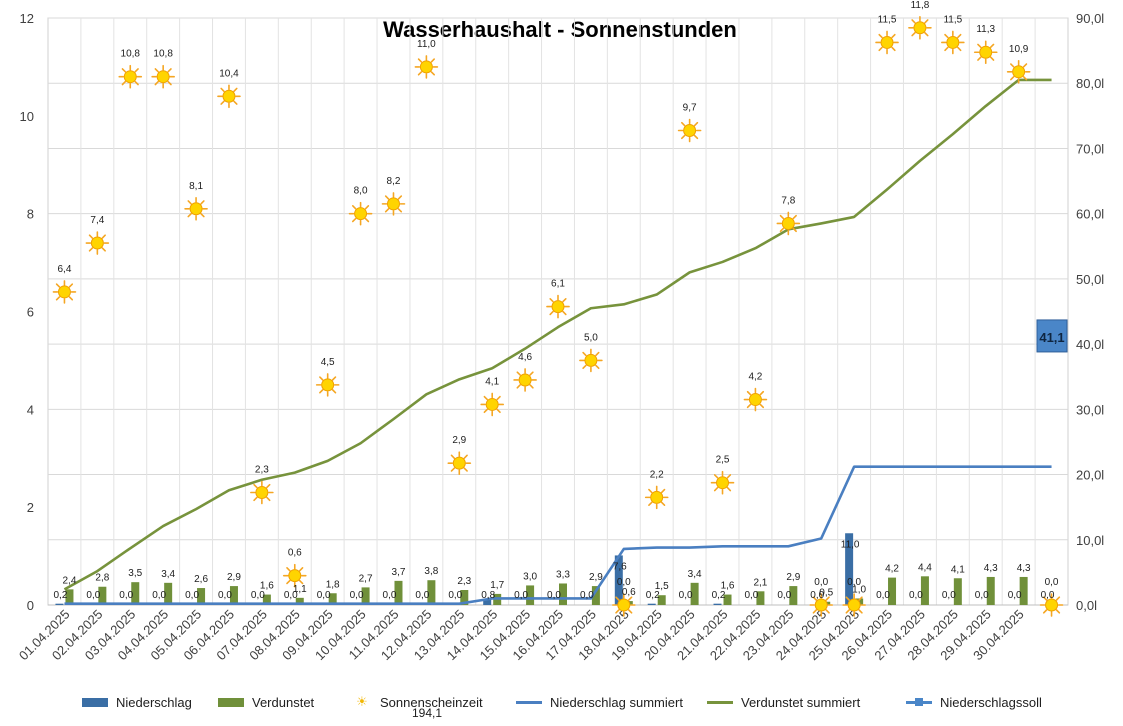 The width and height of the screenshot is (1123, 726). Describe the element at coordinates (366, 578) in the screenshot. I see `verdunstet-label: 2,7` at that location.